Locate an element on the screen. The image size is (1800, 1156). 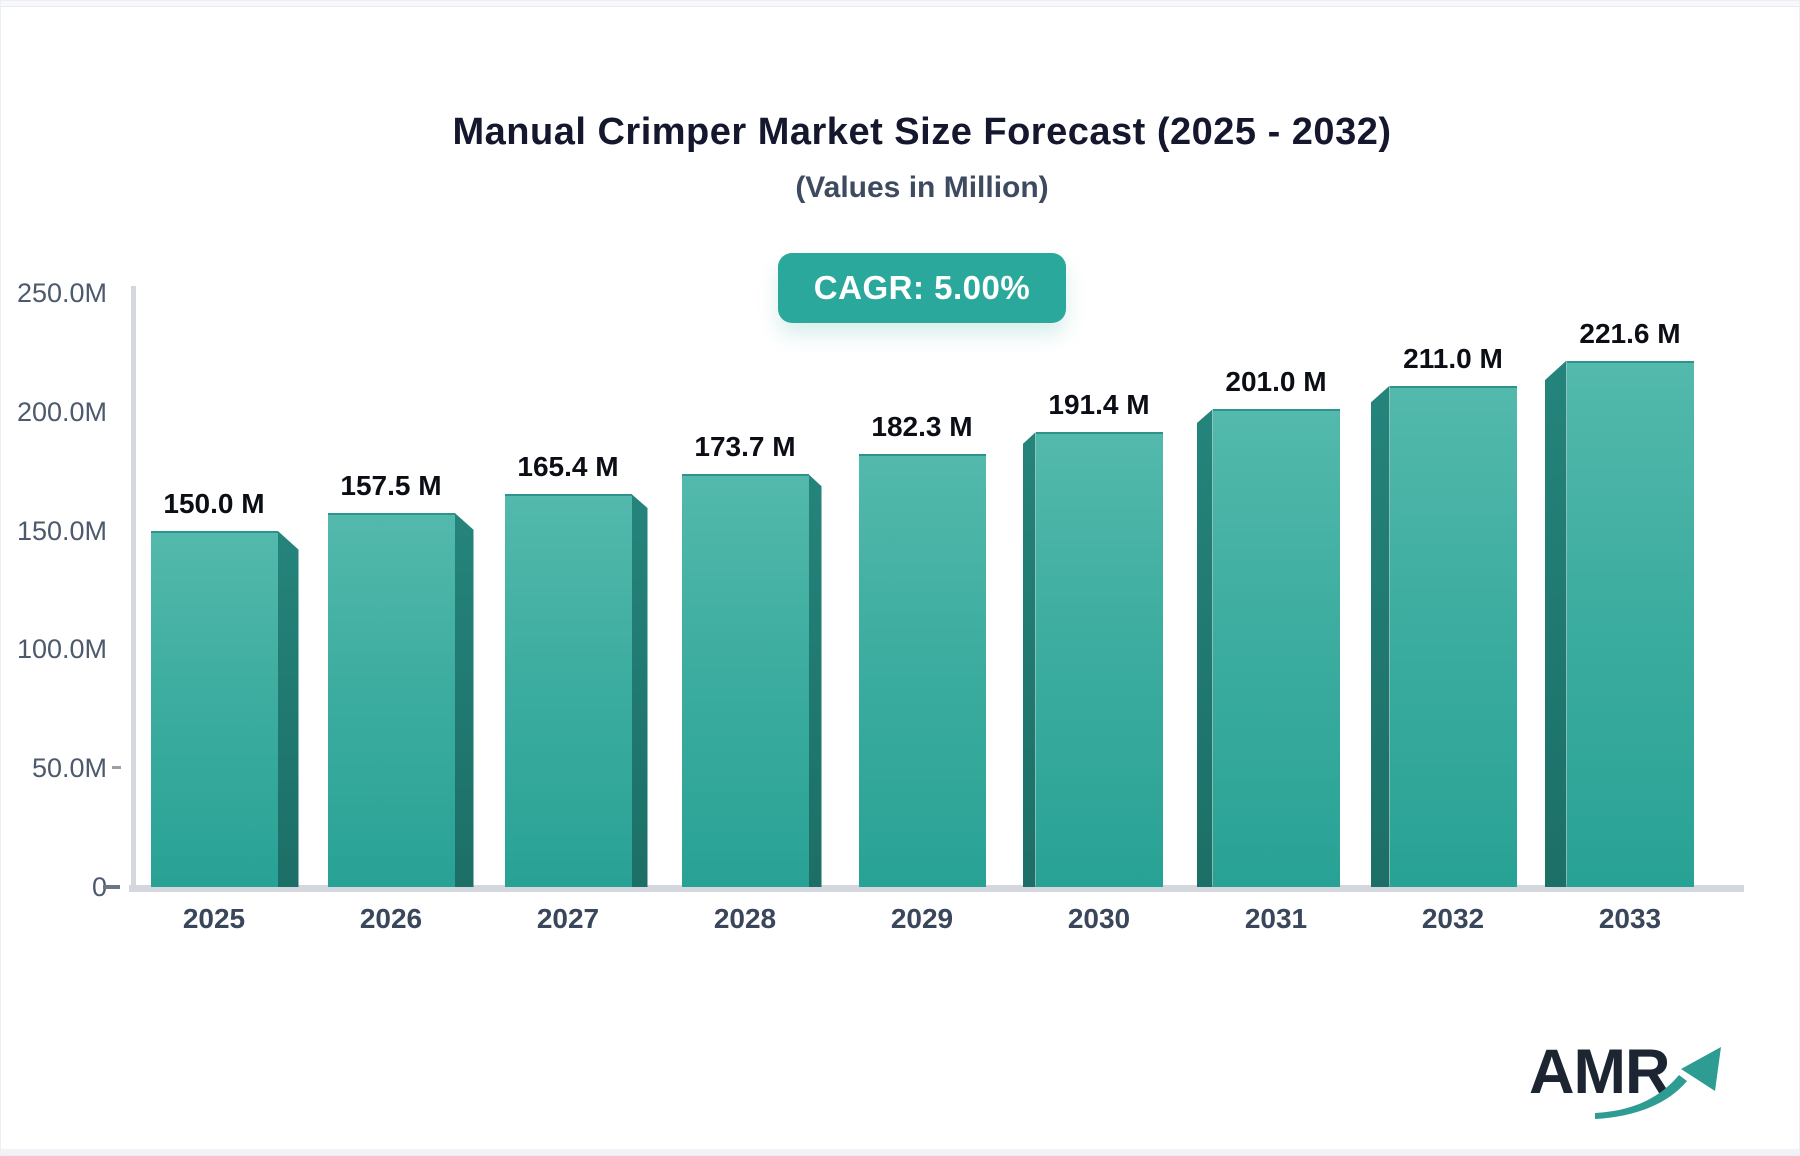
x-tick-label: 2029 is located at coordinates (922, 918).